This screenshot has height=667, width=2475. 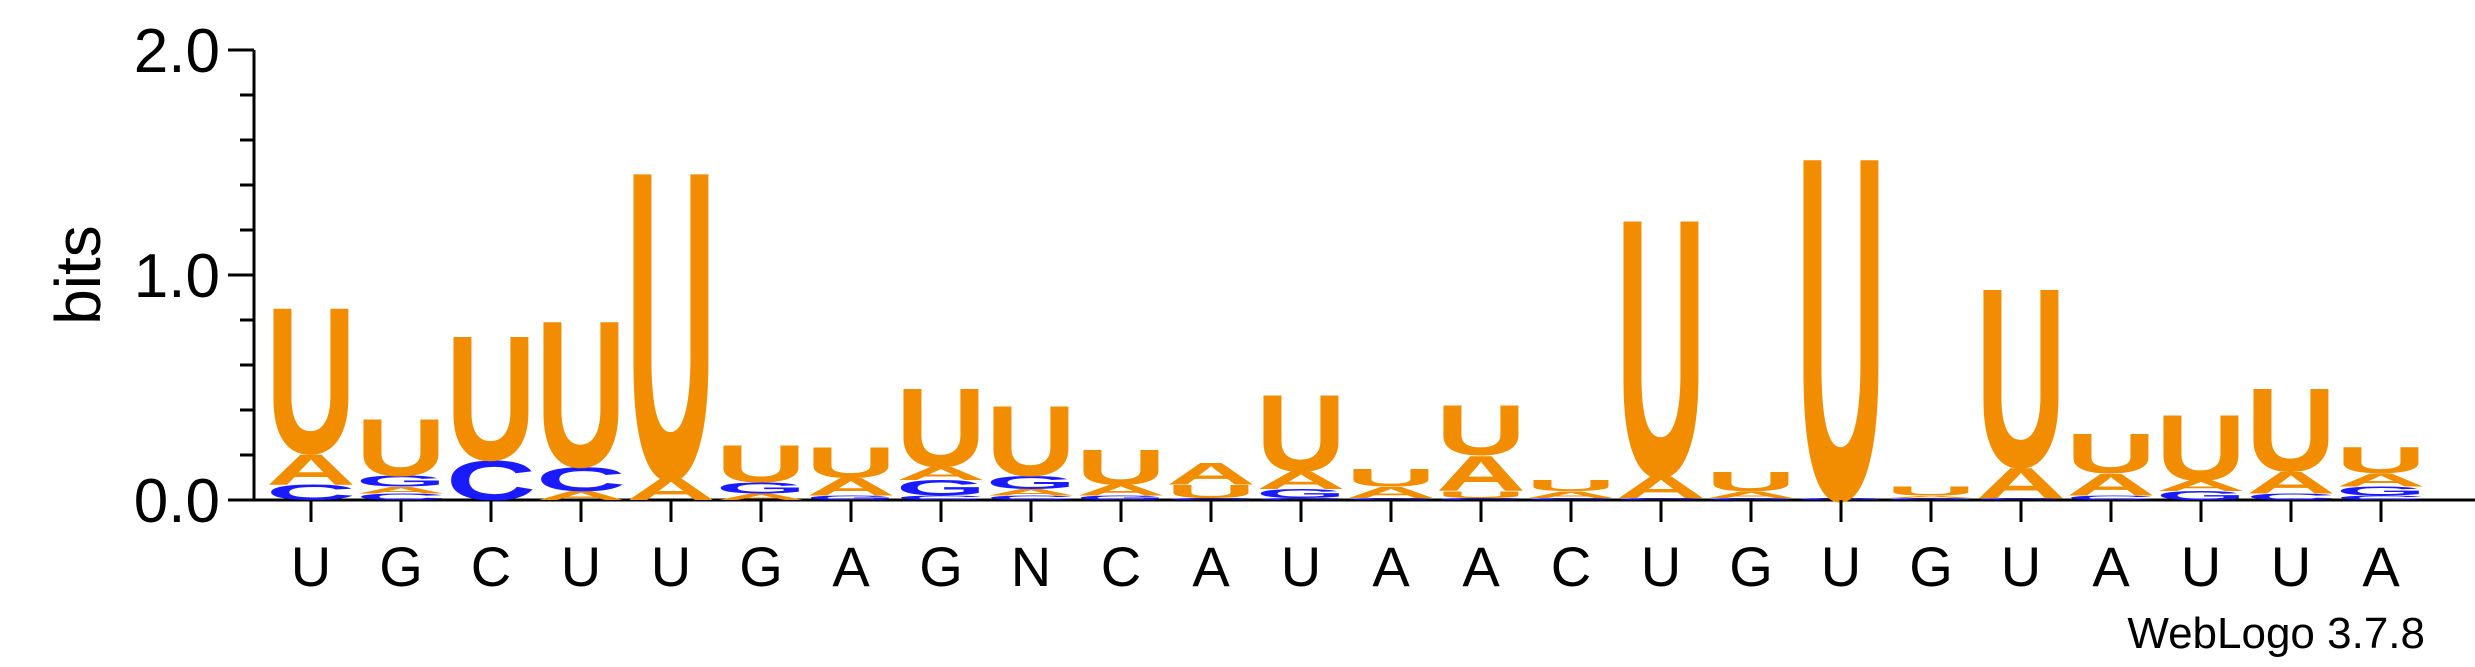 I want to click on y-axis-ticks: 0.0 1.0 2.0, so click(x=194, y=276).